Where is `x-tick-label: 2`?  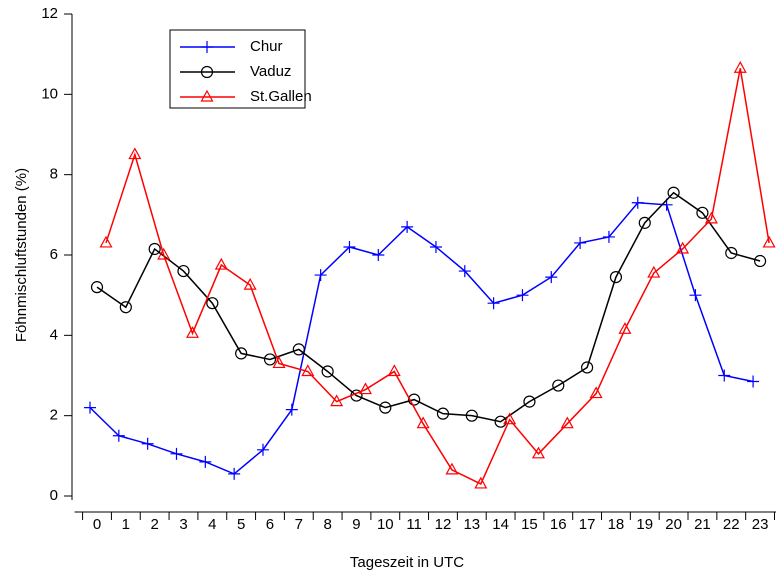
x-tick-label: 2 is located at coordinates (154, 524).